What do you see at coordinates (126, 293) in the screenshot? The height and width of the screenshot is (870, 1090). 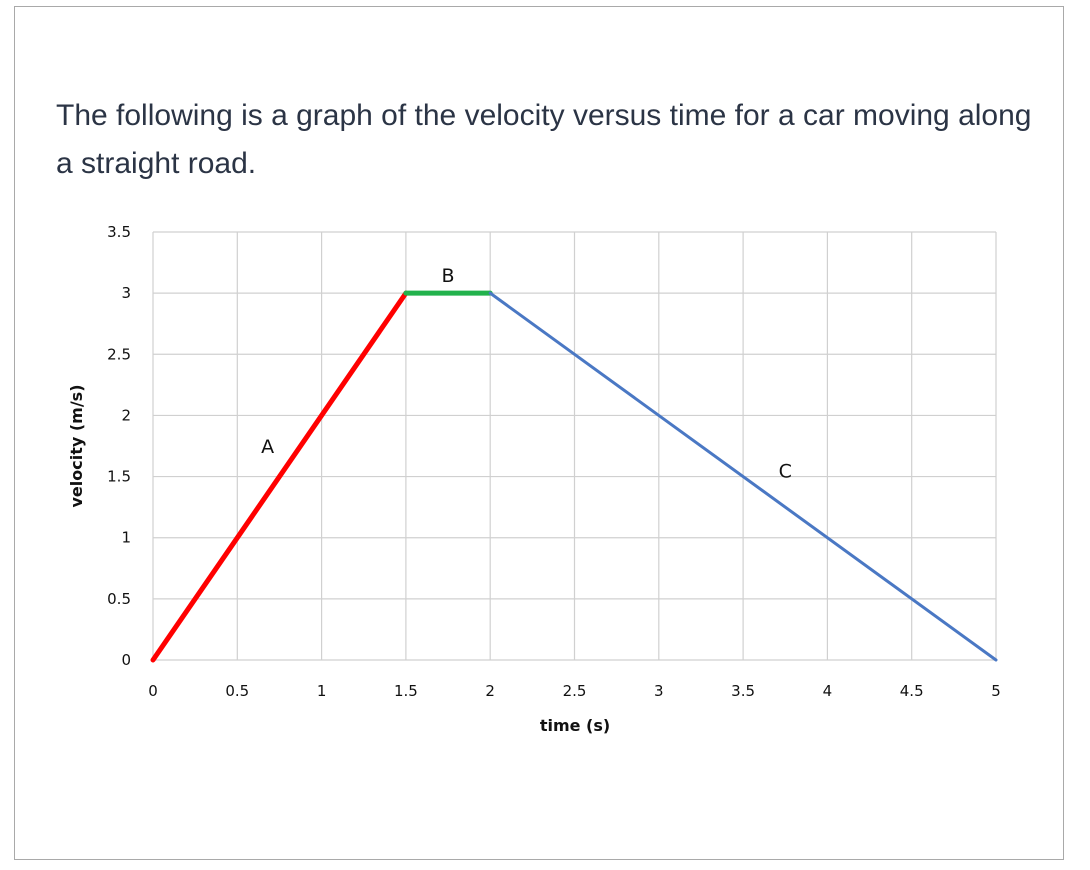 I see `y-tick-label: 3` at bounding box center [126, 293].